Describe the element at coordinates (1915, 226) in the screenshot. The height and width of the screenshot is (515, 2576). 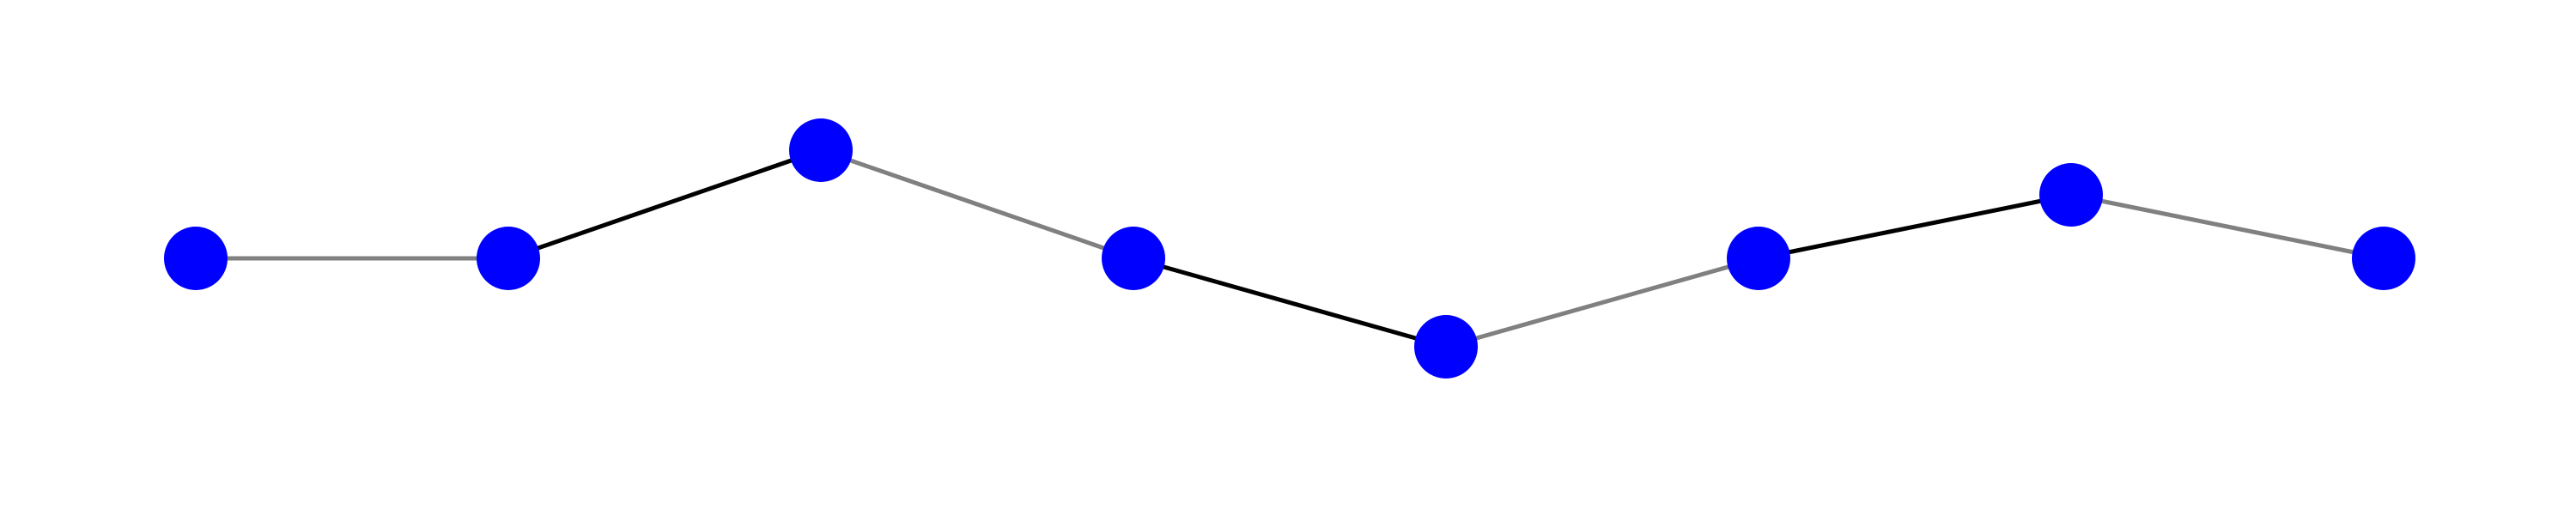
I see `edge-n5-n6` at that location.